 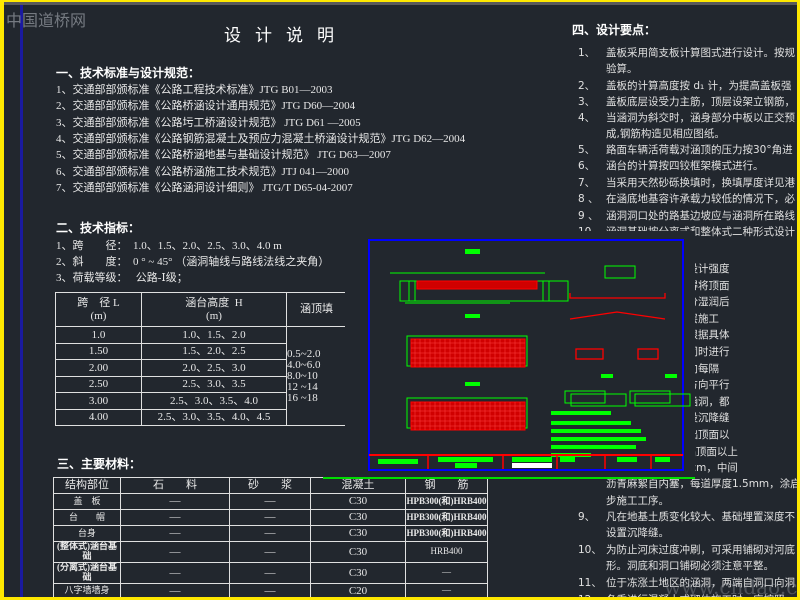 I want to click on table-header: 混凝土, so click(x=358, y=485).